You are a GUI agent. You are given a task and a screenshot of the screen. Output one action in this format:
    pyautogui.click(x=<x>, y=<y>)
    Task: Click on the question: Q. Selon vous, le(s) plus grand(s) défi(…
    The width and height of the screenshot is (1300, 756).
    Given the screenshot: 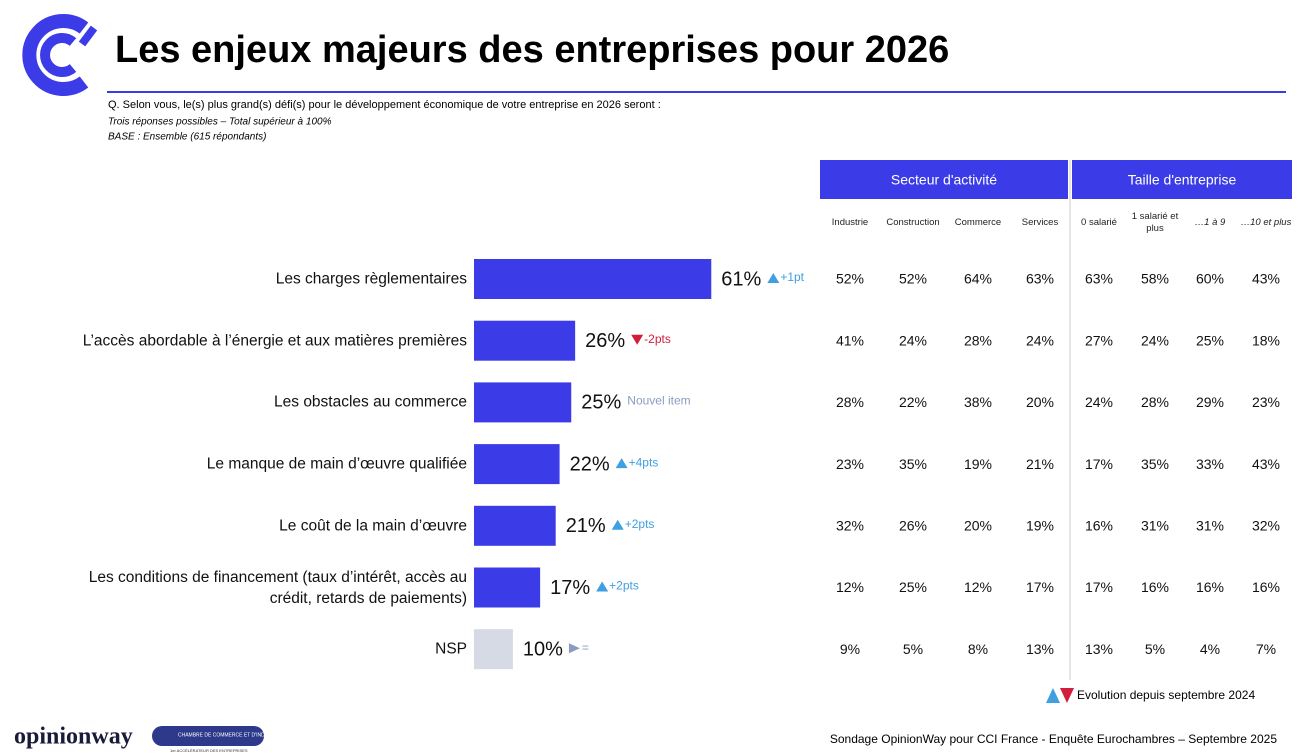 What is the action you would take?
    pyautogui.click(x=384, y=105)
    